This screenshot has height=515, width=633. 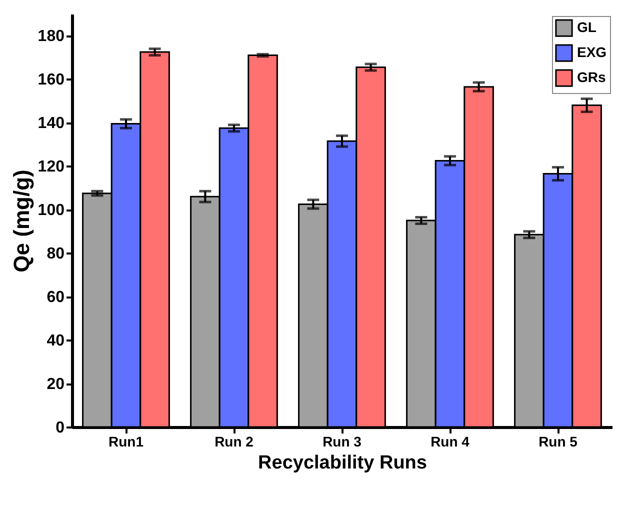 I want to click on y-tick-label: 40, so click(x=55, y=341).